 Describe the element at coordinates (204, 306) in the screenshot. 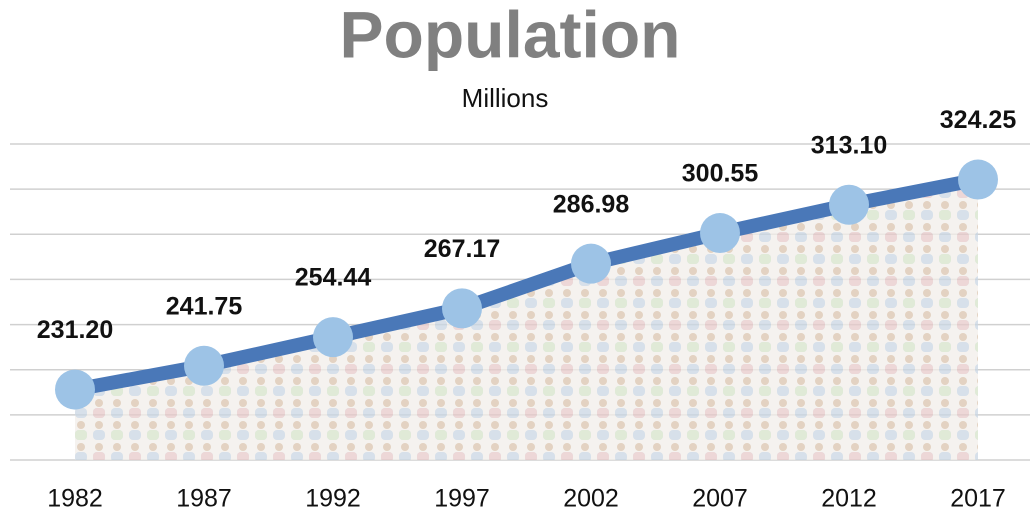

I see `value-label: 241.75` at that location.